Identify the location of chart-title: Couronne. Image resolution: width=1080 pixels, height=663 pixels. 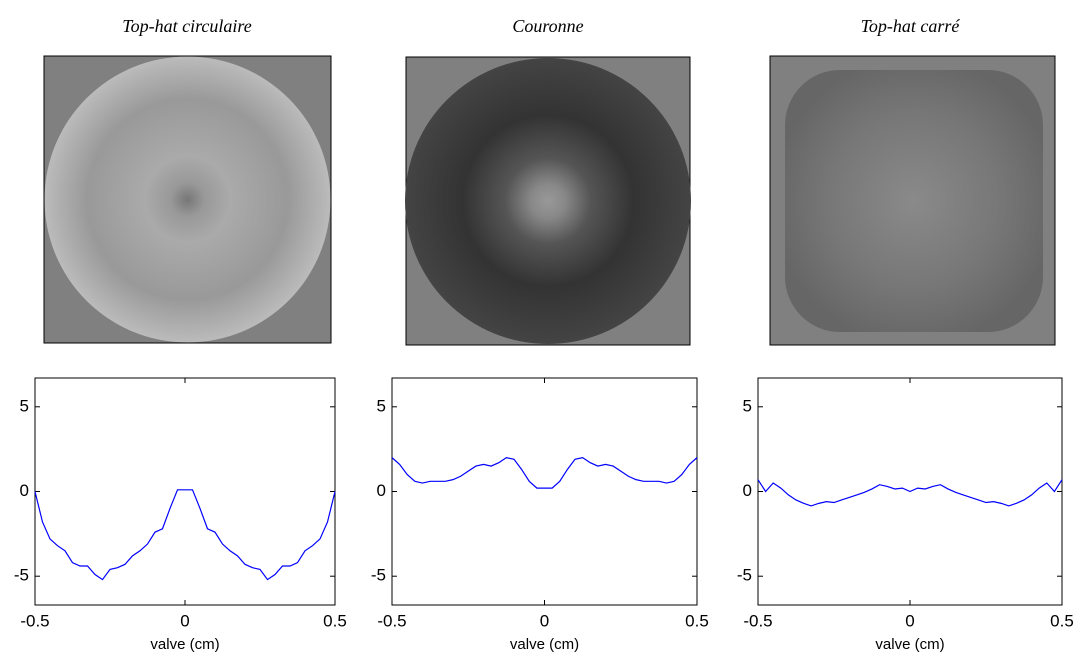
(547, 26).